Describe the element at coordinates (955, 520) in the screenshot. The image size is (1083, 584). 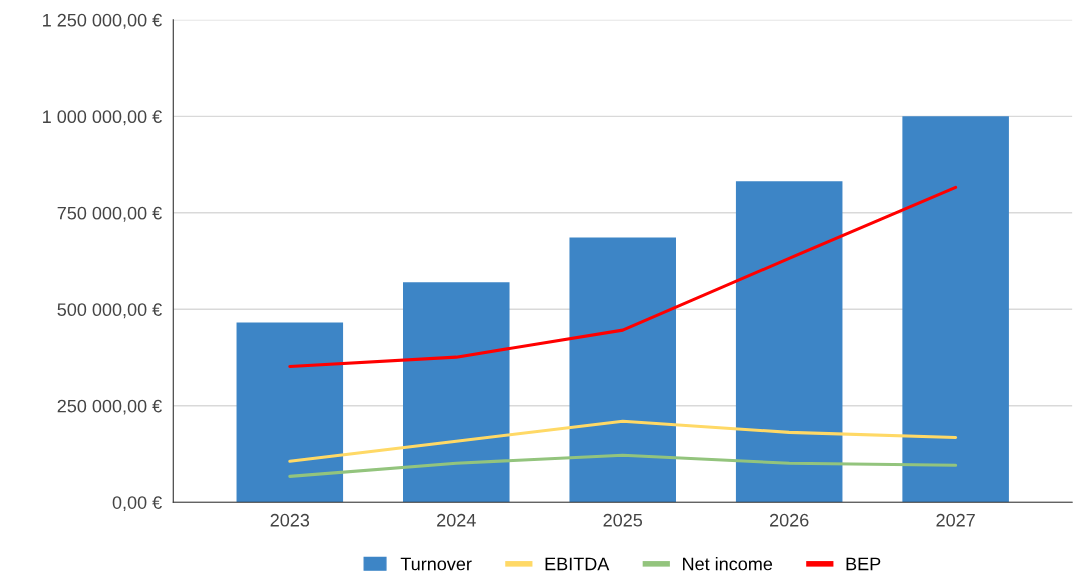
I see `x-tick-label: 2027` at that location.